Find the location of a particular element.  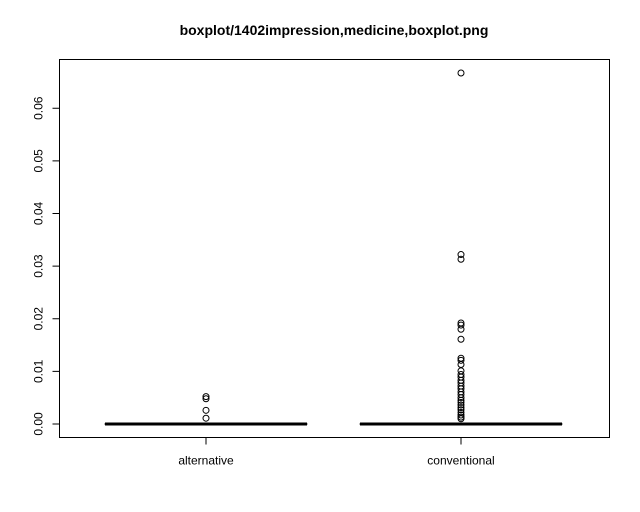

x-tick-label-conventional: conventional is located at coordinates (460, 461).